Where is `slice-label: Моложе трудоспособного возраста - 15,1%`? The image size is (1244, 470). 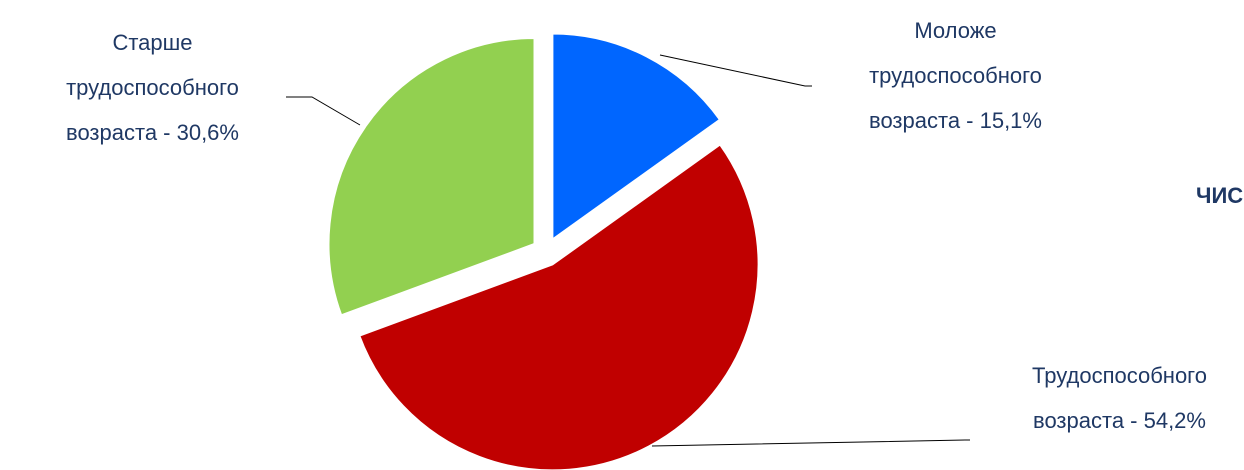 slice-label: Моложе трудоспособного возраста - 15,1% is located at coordinates (955, 75).